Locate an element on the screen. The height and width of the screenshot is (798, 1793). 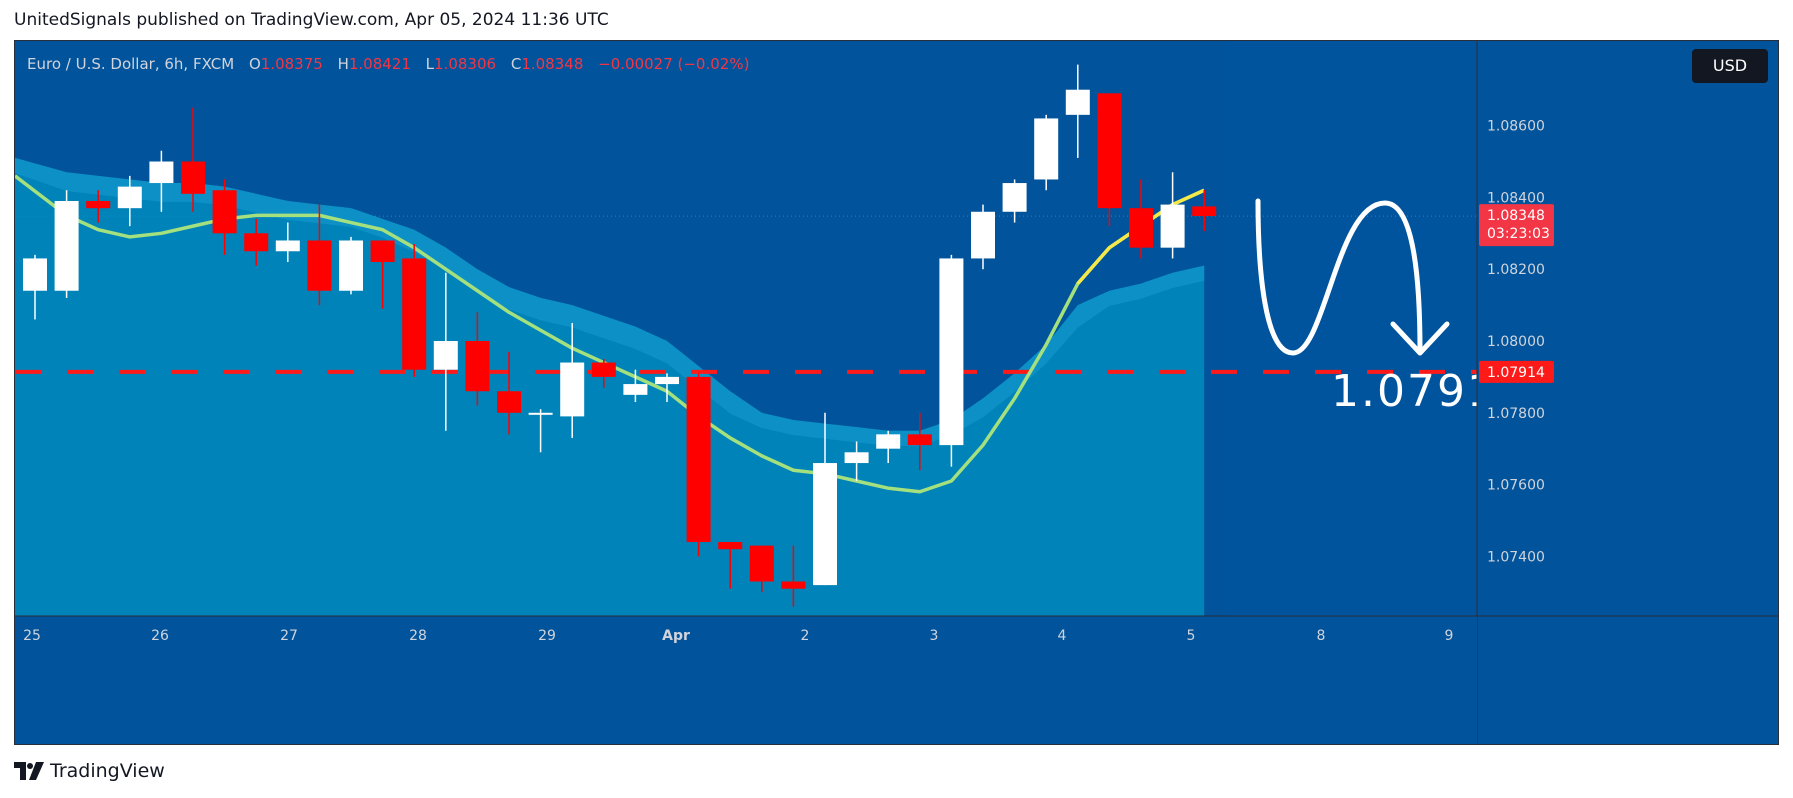
countdown-label: 03:23:03 is located at coordinates (1518, 234).